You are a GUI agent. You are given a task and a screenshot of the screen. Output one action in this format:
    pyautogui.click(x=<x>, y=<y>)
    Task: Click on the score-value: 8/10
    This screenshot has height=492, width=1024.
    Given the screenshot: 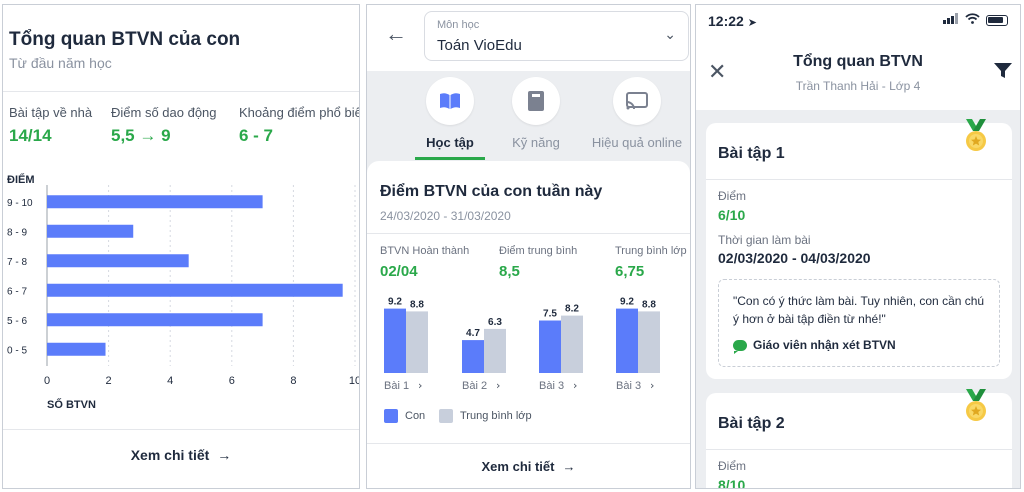 What is the action you would take?
    pyautogui.click(x=732, y=483)
    